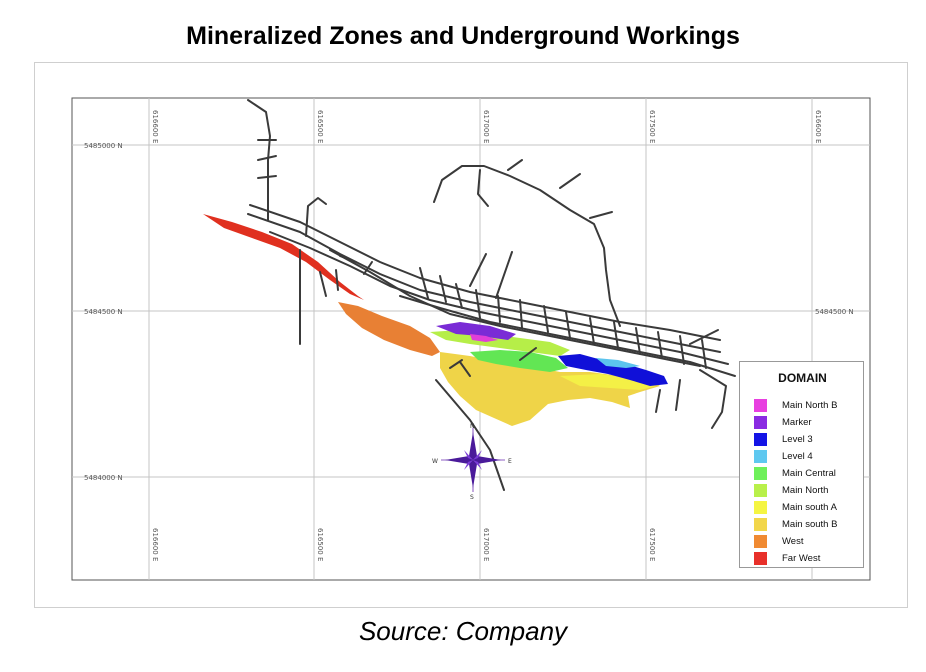  What do you see at coordinates (797, 456) in the screenshot?
I see `legend-label: Level 4` at bounding box center [797, 456].